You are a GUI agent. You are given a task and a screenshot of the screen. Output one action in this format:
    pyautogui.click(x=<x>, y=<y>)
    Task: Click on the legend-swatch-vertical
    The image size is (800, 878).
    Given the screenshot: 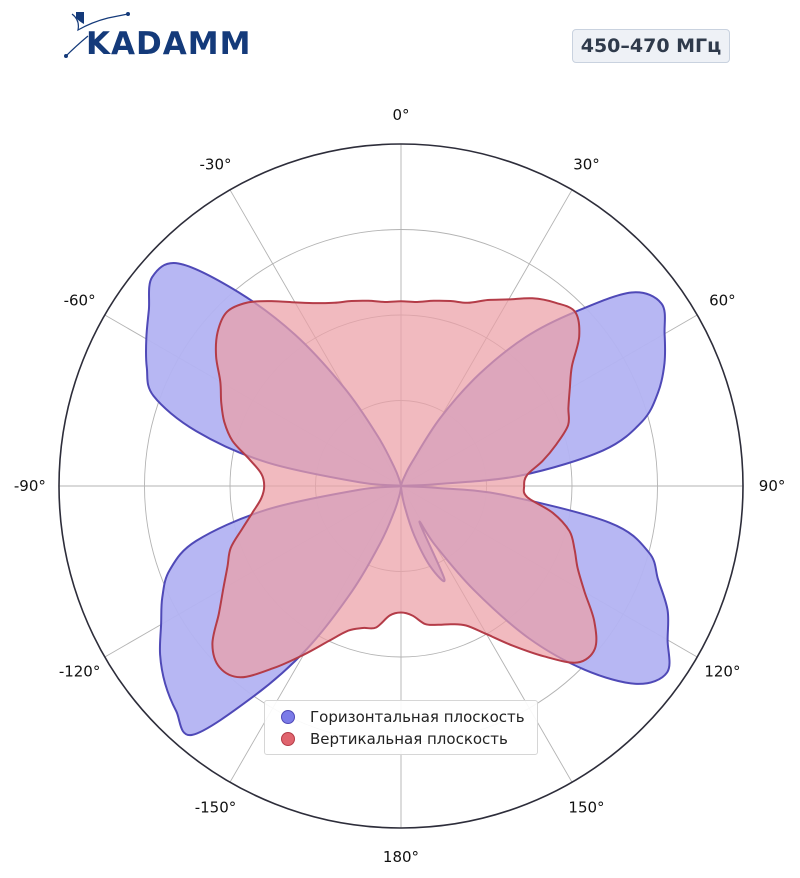 What is the action you would take?
    pyautogui.click(x=288, y=739)
    